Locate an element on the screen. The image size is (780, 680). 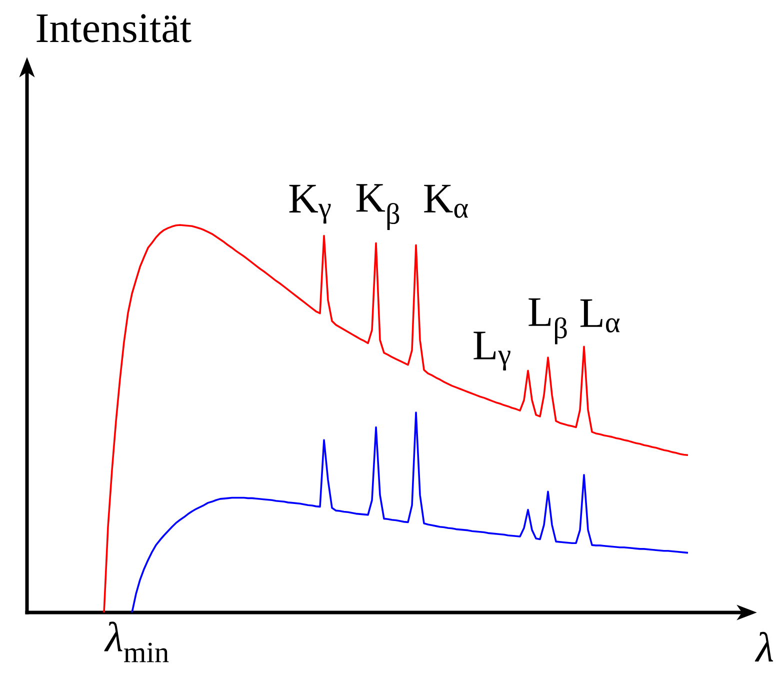
text: K$_{α}$ is located at coordinates (446, 201).